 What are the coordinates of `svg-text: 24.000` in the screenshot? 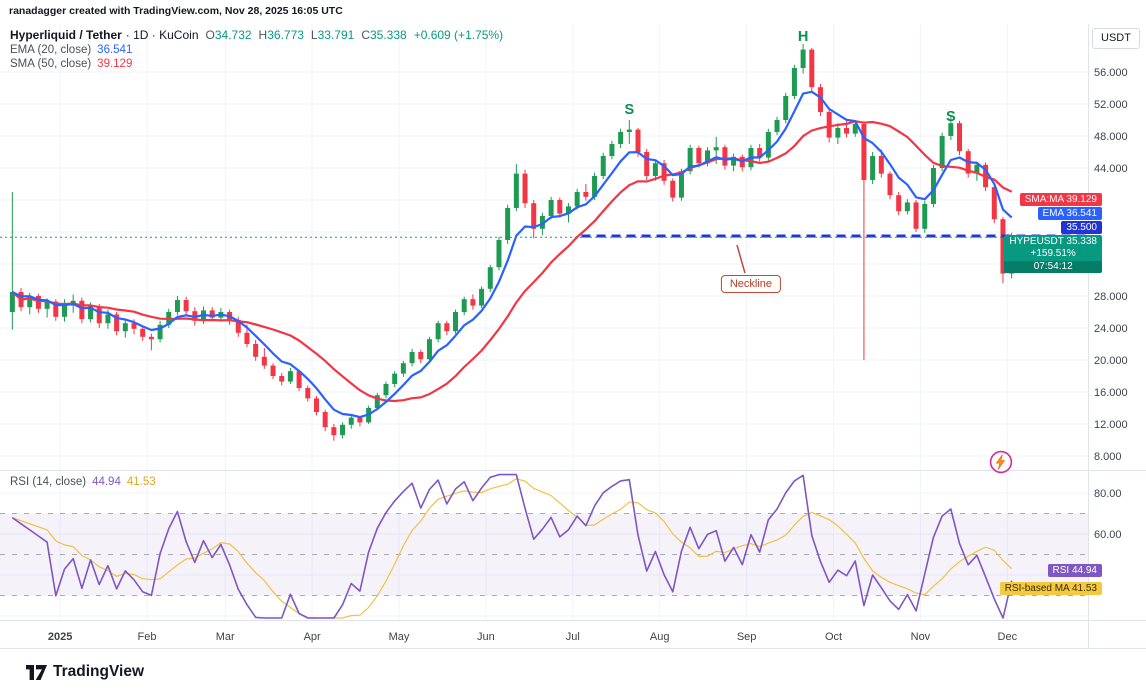 It's located at (1111, 329).